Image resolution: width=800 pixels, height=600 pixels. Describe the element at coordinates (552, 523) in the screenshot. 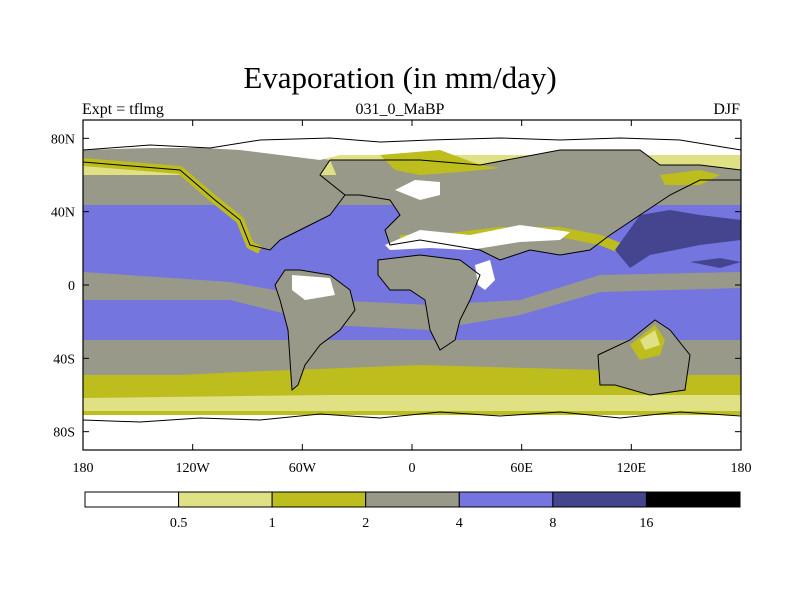

I see `colorbar-label: 8` at that location.